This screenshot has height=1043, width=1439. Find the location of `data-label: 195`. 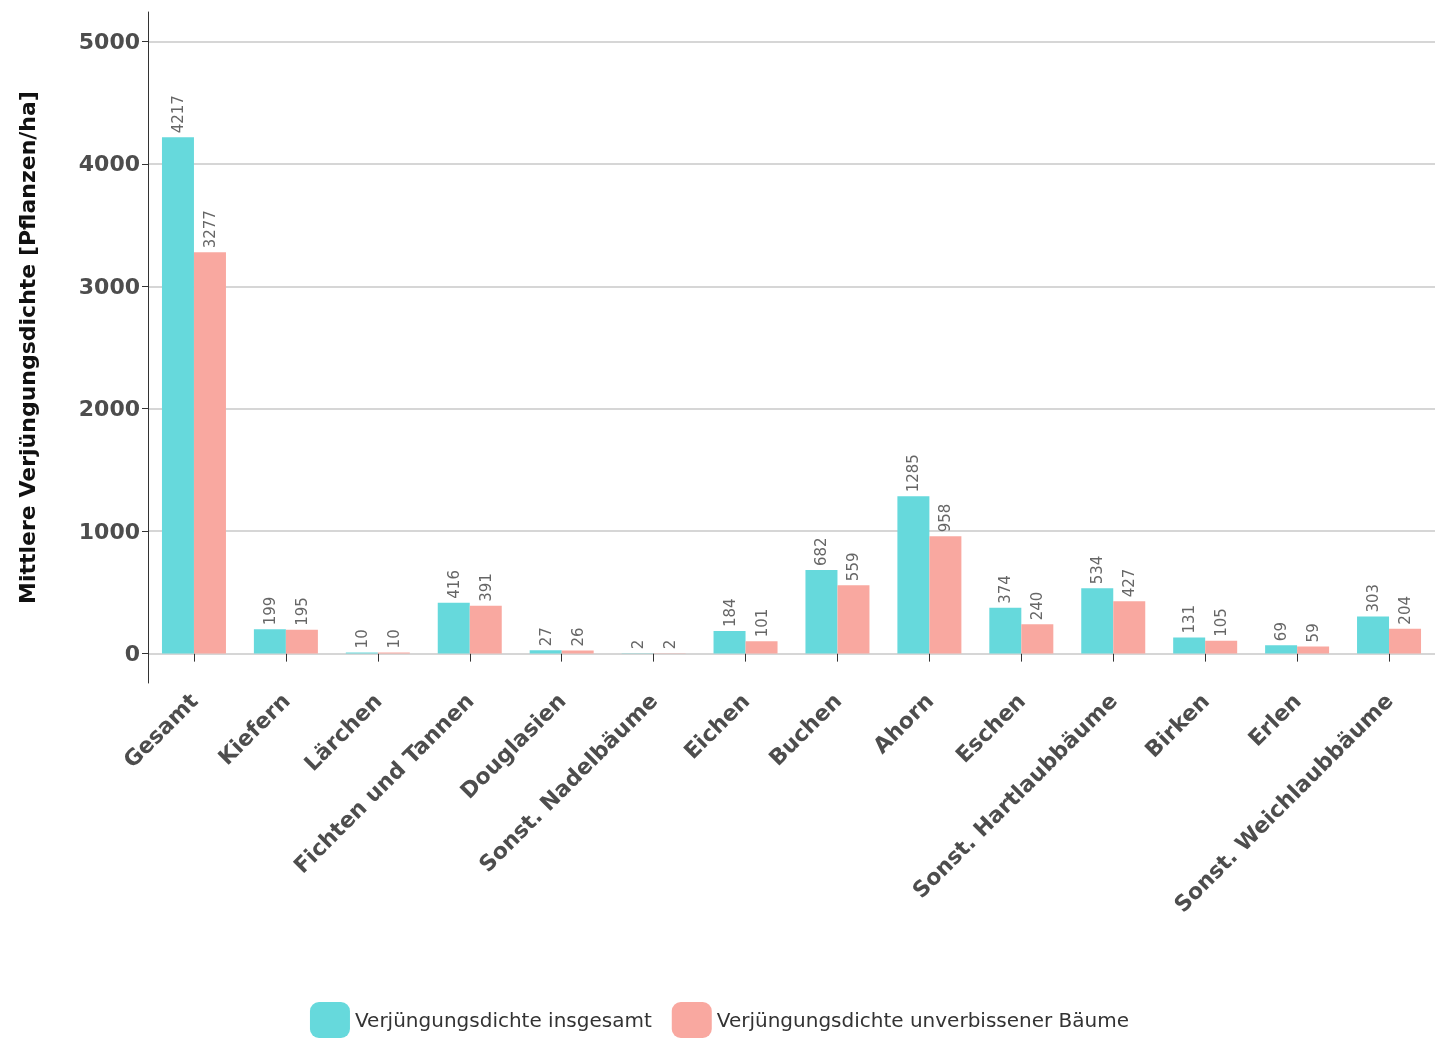

data-label: 195 is located at coordinates (301, 611).